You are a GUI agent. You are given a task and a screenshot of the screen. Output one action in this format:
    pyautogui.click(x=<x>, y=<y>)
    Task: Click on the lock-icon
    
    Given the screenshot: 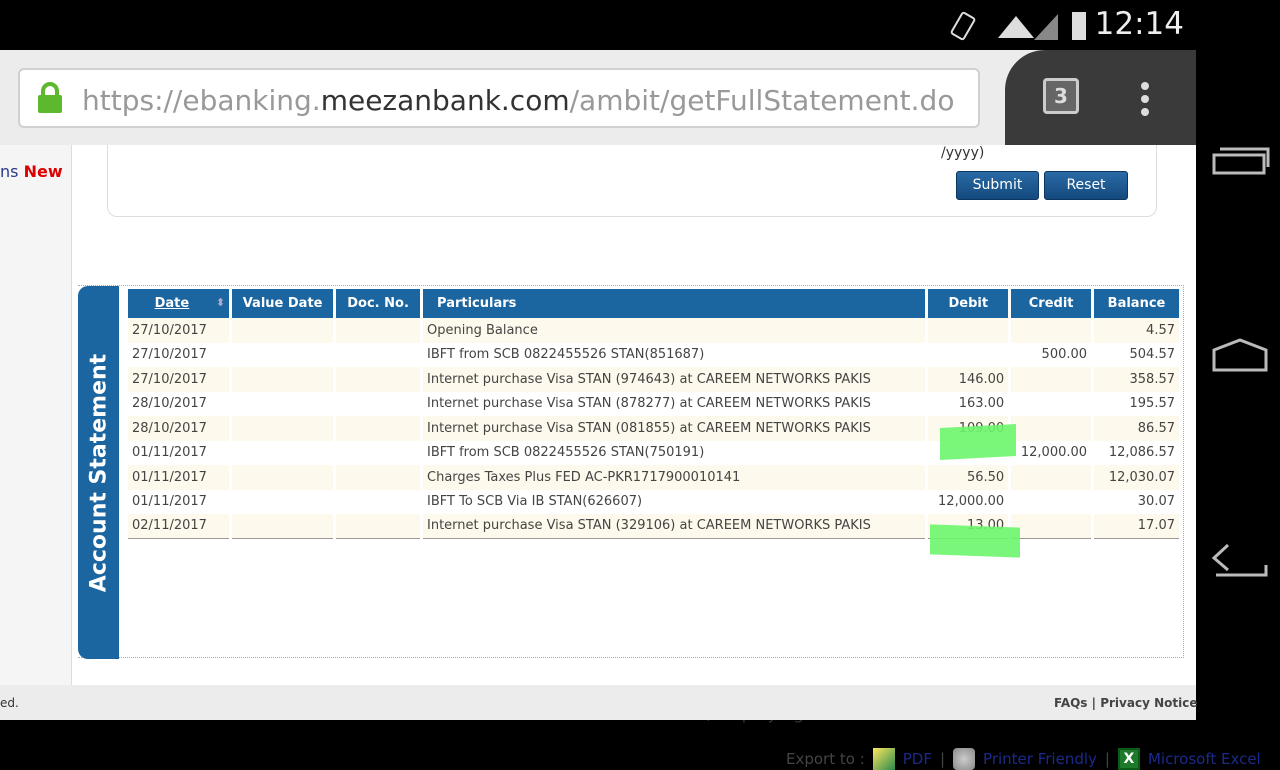 What is the action you would take?
    pyautogui.click(x=50, y=97)
    